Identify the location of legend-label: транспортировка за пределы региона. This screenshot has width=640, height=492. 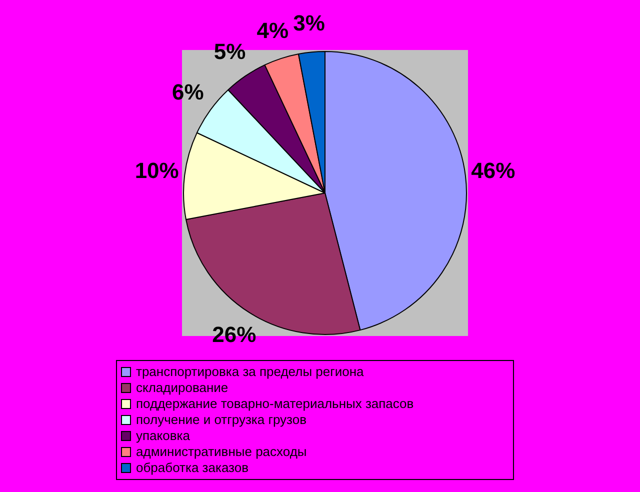
(250, 372).